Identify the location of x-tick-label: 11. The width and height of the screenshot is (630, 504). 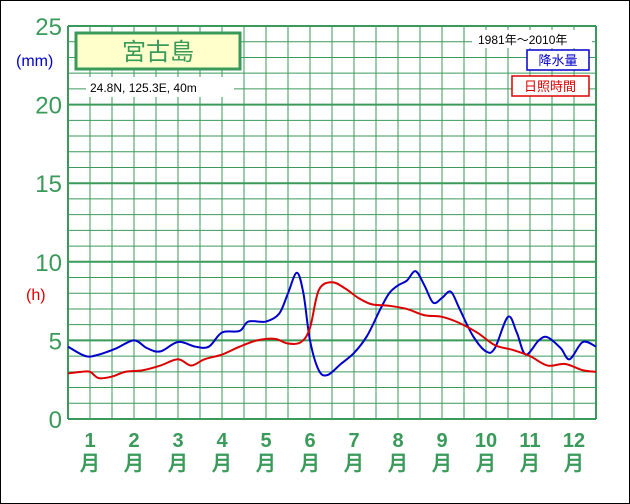
(529, 441).